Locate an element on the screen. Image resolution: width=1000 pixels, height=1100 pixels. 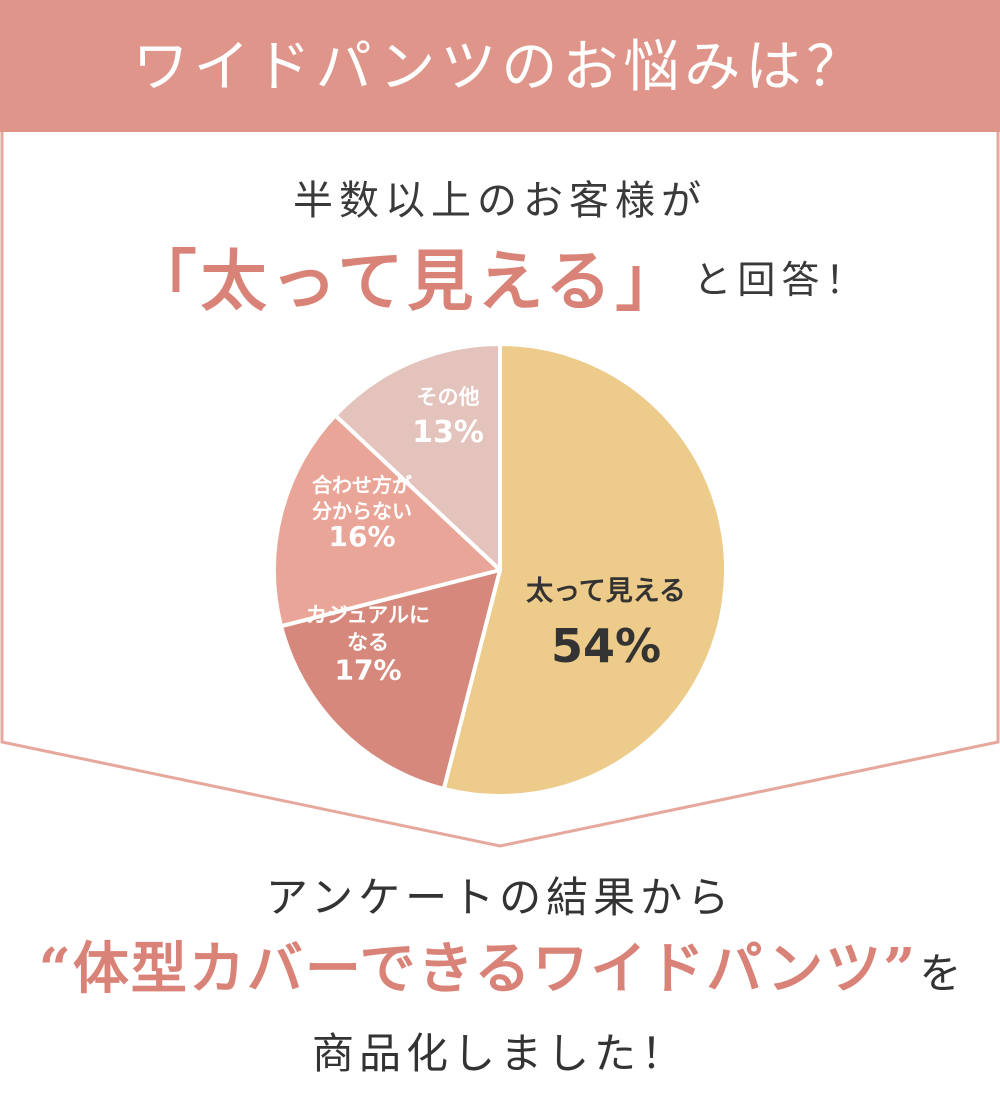
outro-line2: “体型カバーできるワイドパンツ”を is located at coordinates (500, 964).